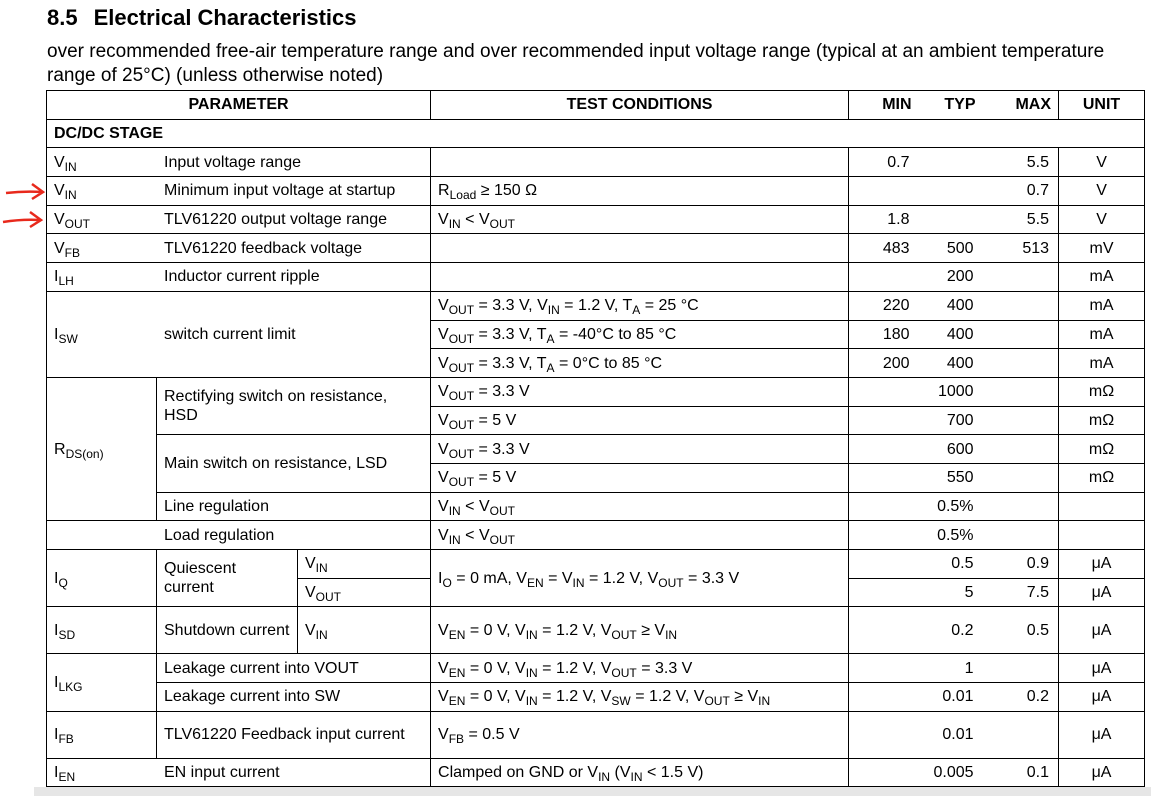  What do you see at coordinates (1102, 105) in the screenshot?
I see `header-cell: UNIT` at bounding box center [1102, 105].